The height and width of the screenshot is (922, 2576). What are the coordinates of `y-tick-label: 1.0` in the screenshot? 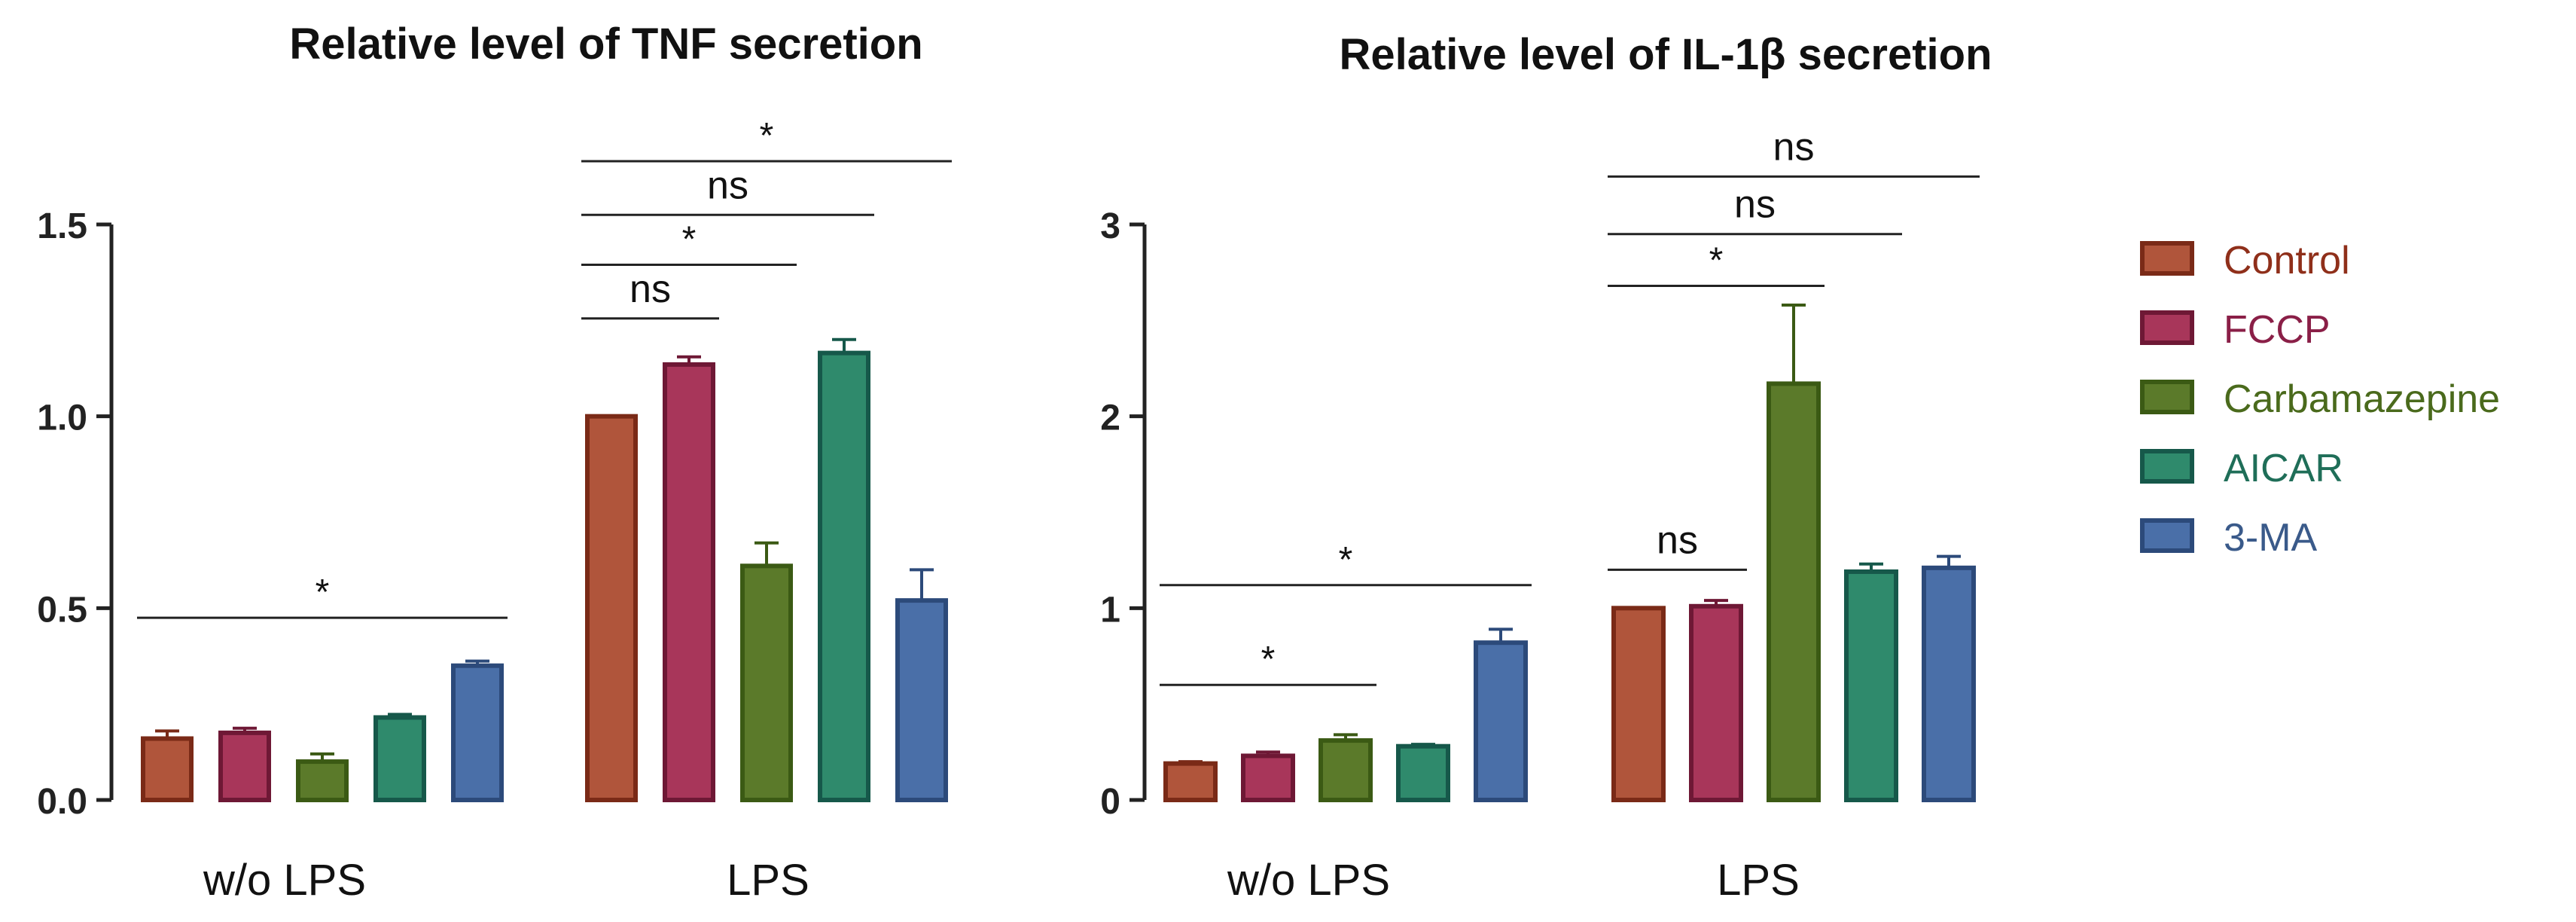 It's located at (62, 418).